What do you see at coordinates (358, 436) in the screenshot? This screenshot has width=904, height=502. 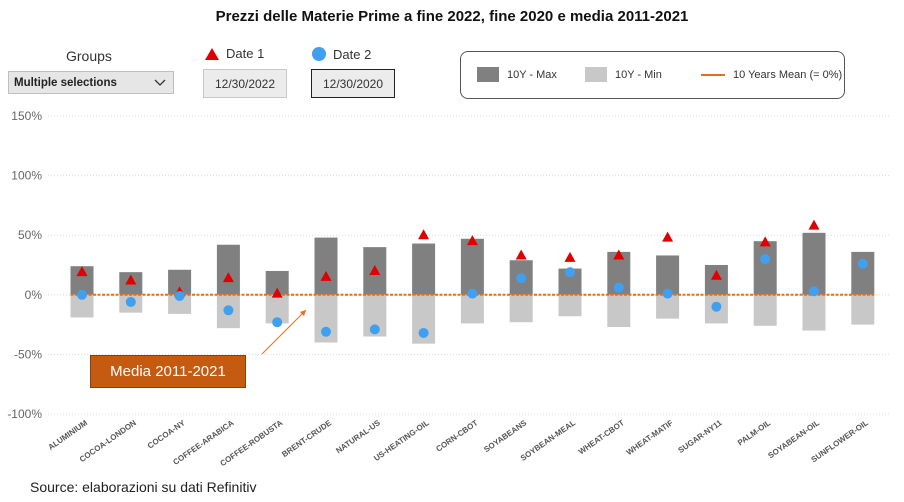 I see `x-tick-label: NATURAL-US` at bounding box center [358, 436].